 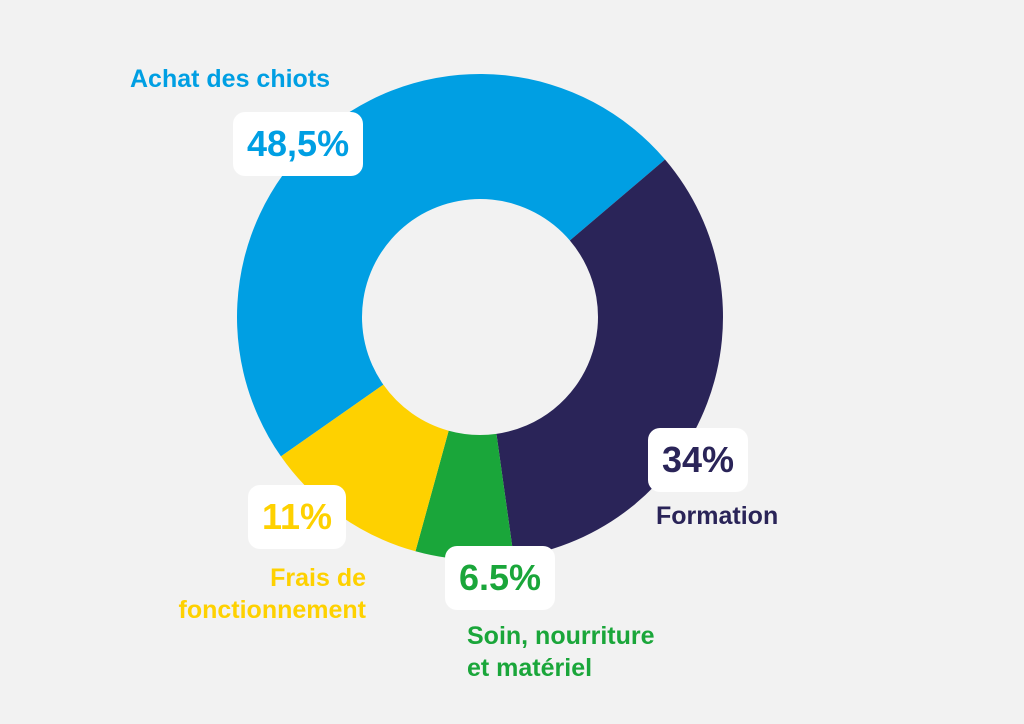 What do you see at coordinates (698, 460) in the screenshot?
I see `value-label-formation: 34%` at bounding box center [698, 460].